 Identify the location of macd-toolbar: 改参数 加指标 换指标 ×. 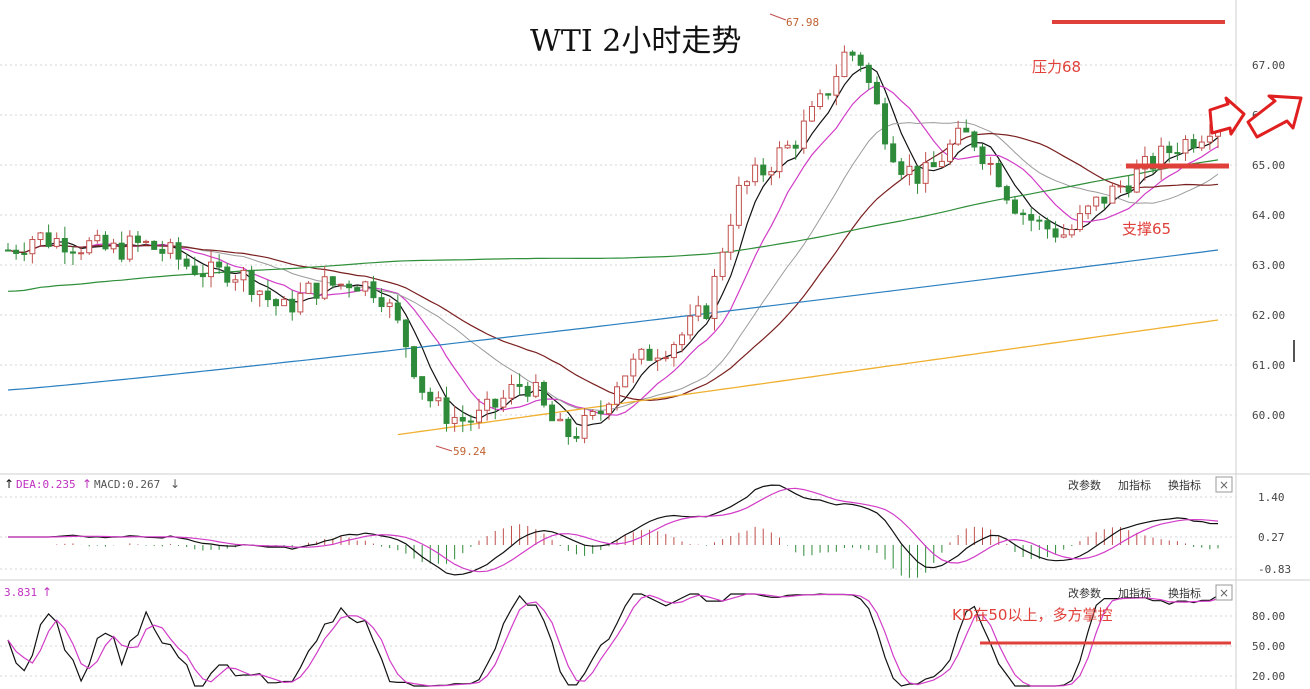
(1150, 484).